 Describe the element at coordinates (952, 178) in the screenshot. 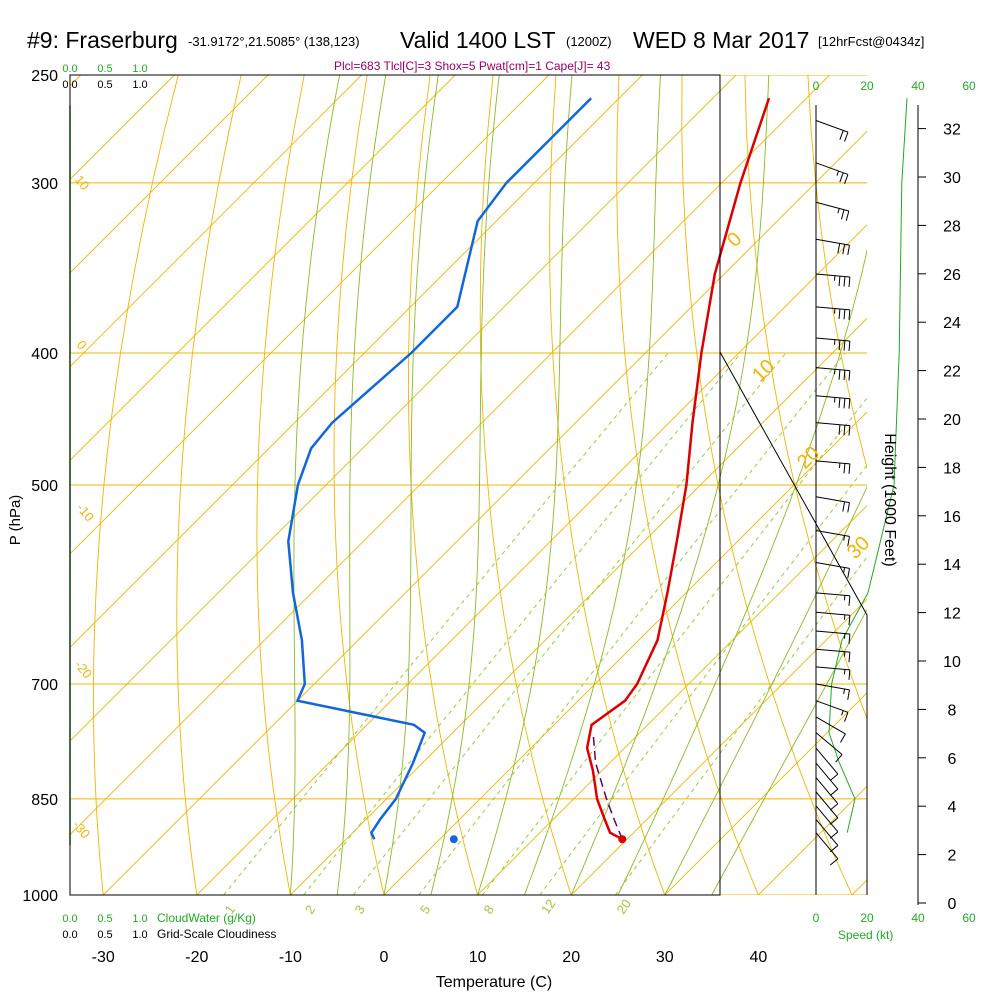

I see `height-tick-label: 30` at that location.